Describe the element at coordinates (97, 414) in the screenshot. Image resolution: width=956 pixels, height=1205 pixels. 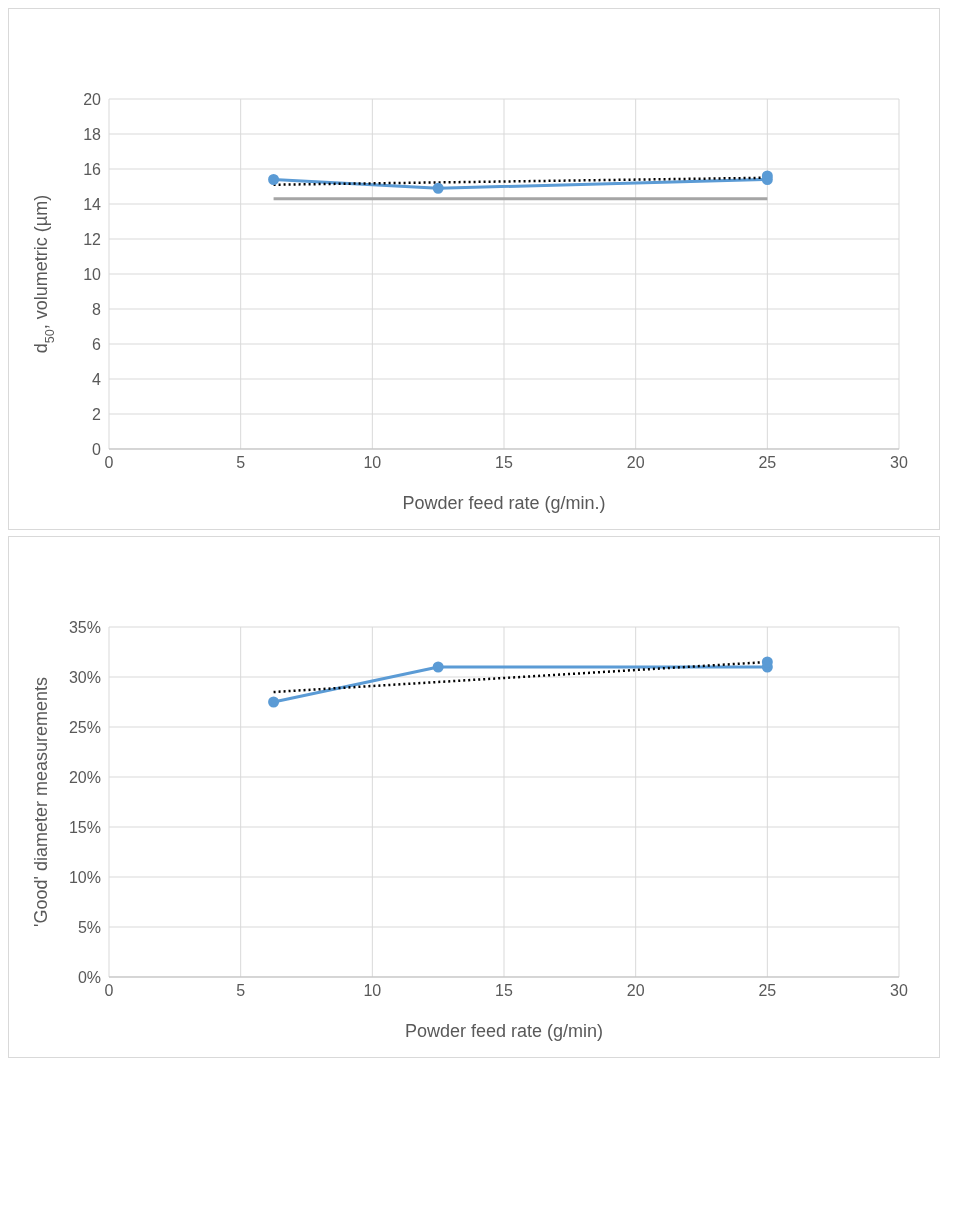
I see `y-tick-label: 2` at that location.